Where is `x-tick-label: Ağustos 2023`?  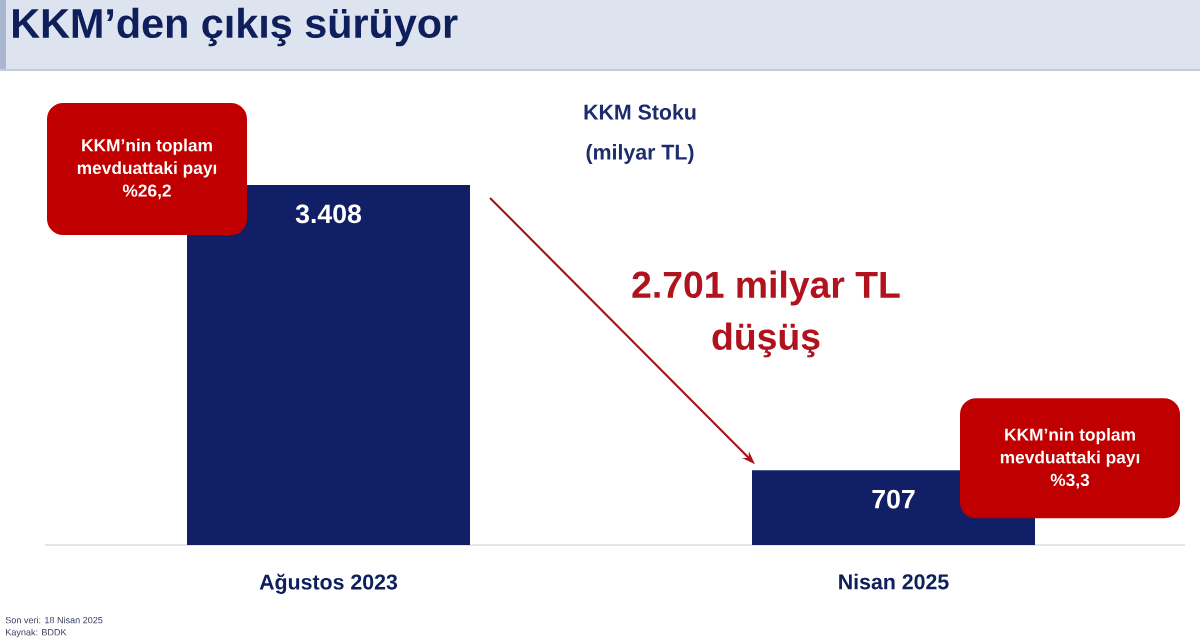 x-tick-label: Ağustos 2023 is located at coordinates (328, 583).